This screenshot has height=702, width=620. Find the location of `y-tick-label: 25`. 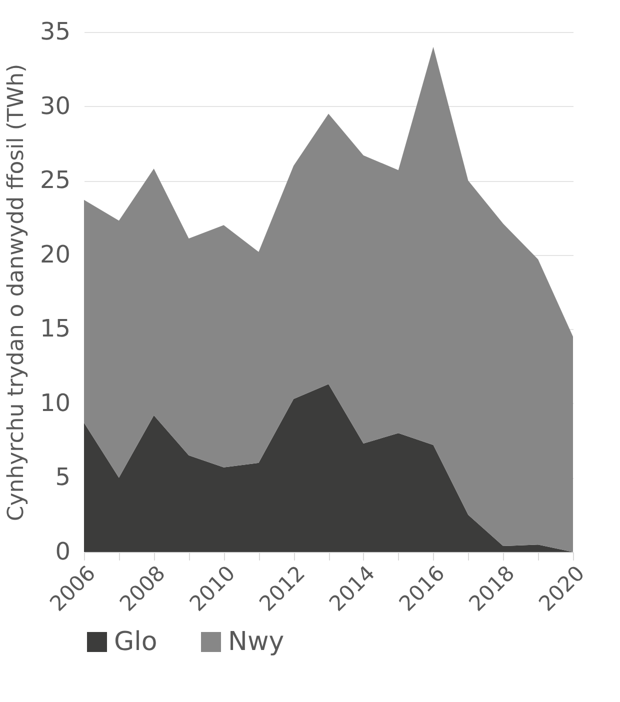

y-tick-label: 25 is located at coordinates (55, 180).